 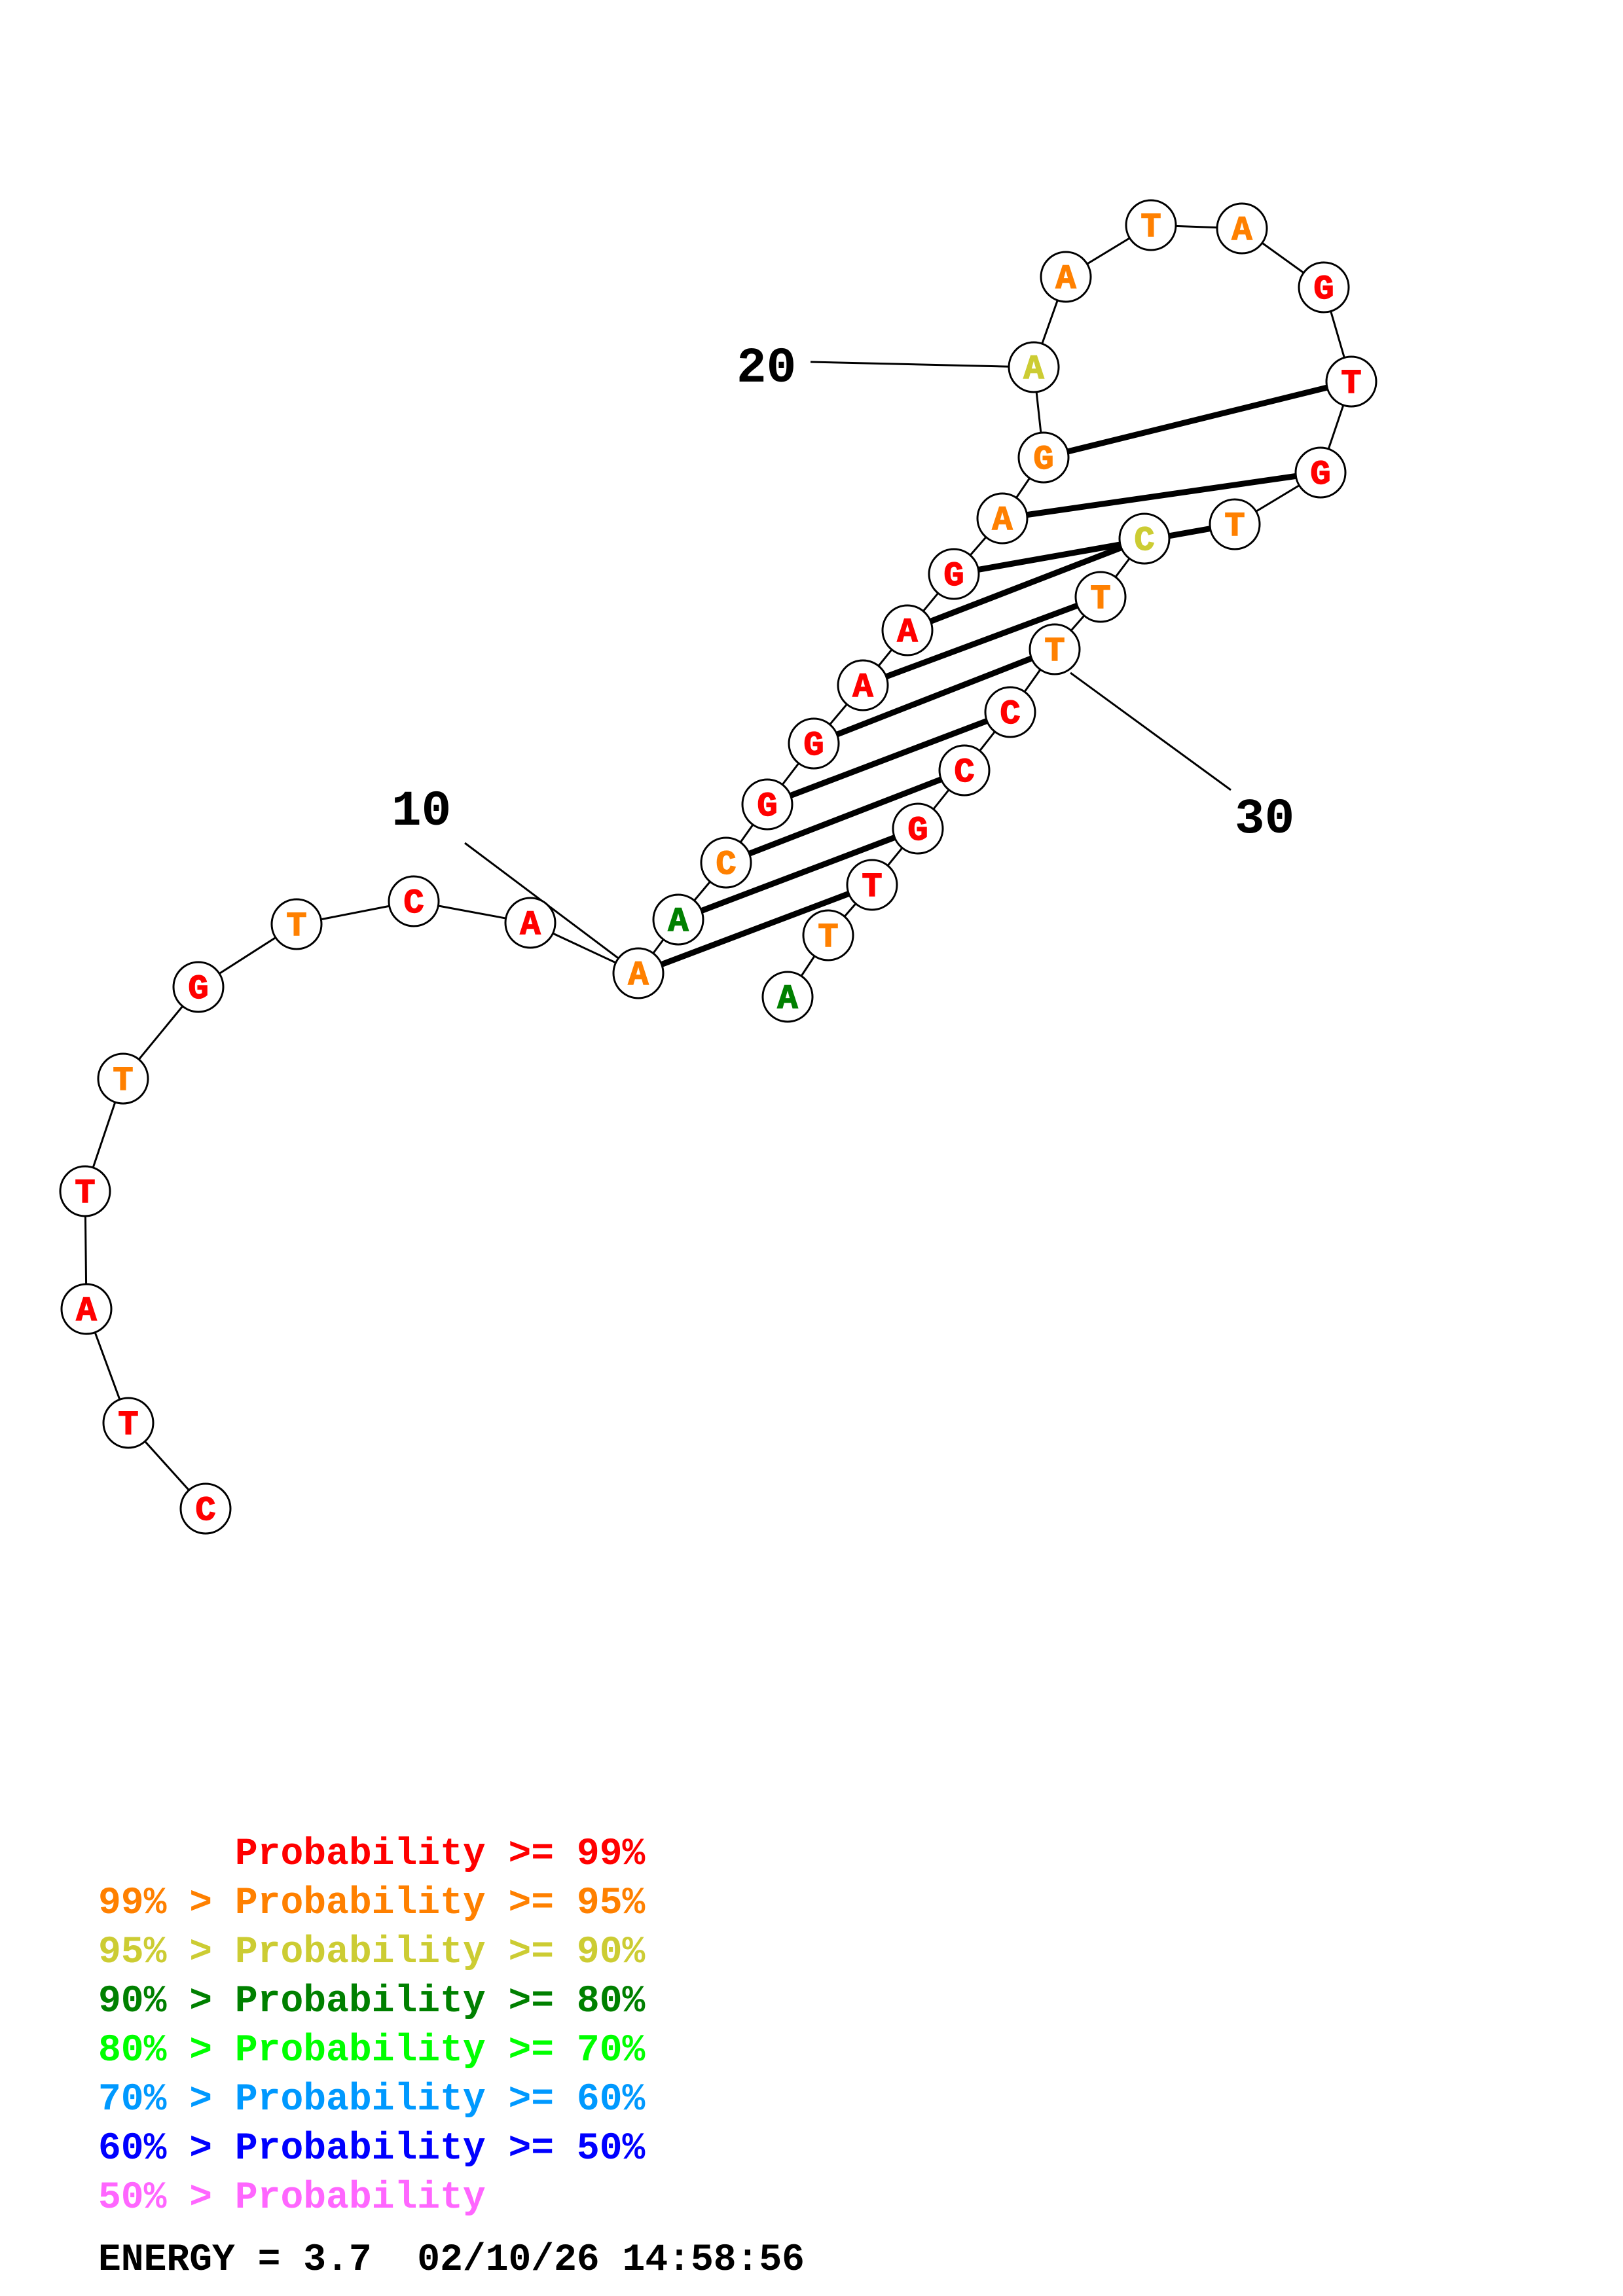 What do you see at coordinates (372, 1855) in the screenshot?
I see `legend-line: Probability >= 99%` at bounding box center [372, 1855].